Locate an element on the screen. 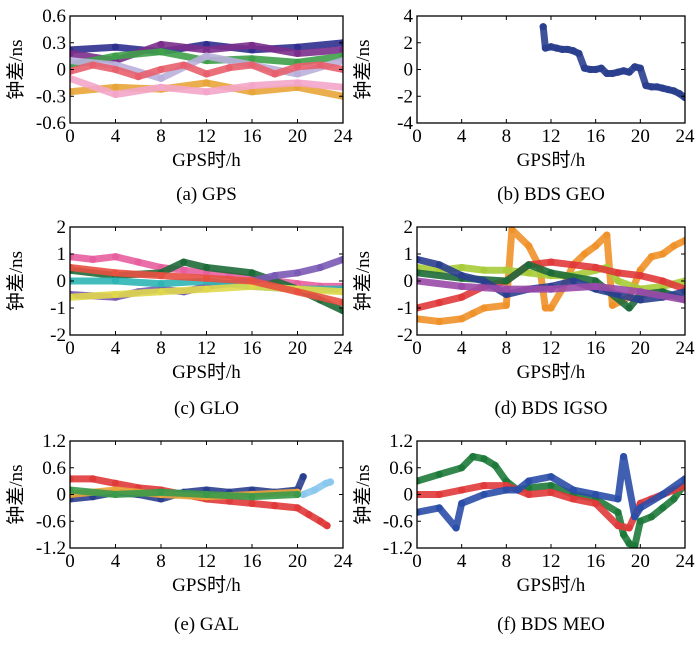 The height and width of the screenshot is (648, 700). y-tick-label: 1 is located at coordinates (62, 254).